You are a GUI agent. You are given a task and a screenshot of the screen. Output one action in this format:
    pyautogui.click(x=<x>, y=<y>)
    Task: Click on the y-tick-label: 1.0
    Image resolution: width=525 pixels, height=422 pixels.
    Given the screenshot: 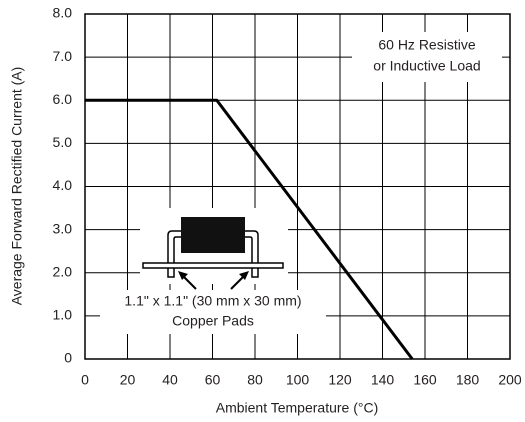 What is the action you would take?
    pyautogui.click(x=63, y=315)
    